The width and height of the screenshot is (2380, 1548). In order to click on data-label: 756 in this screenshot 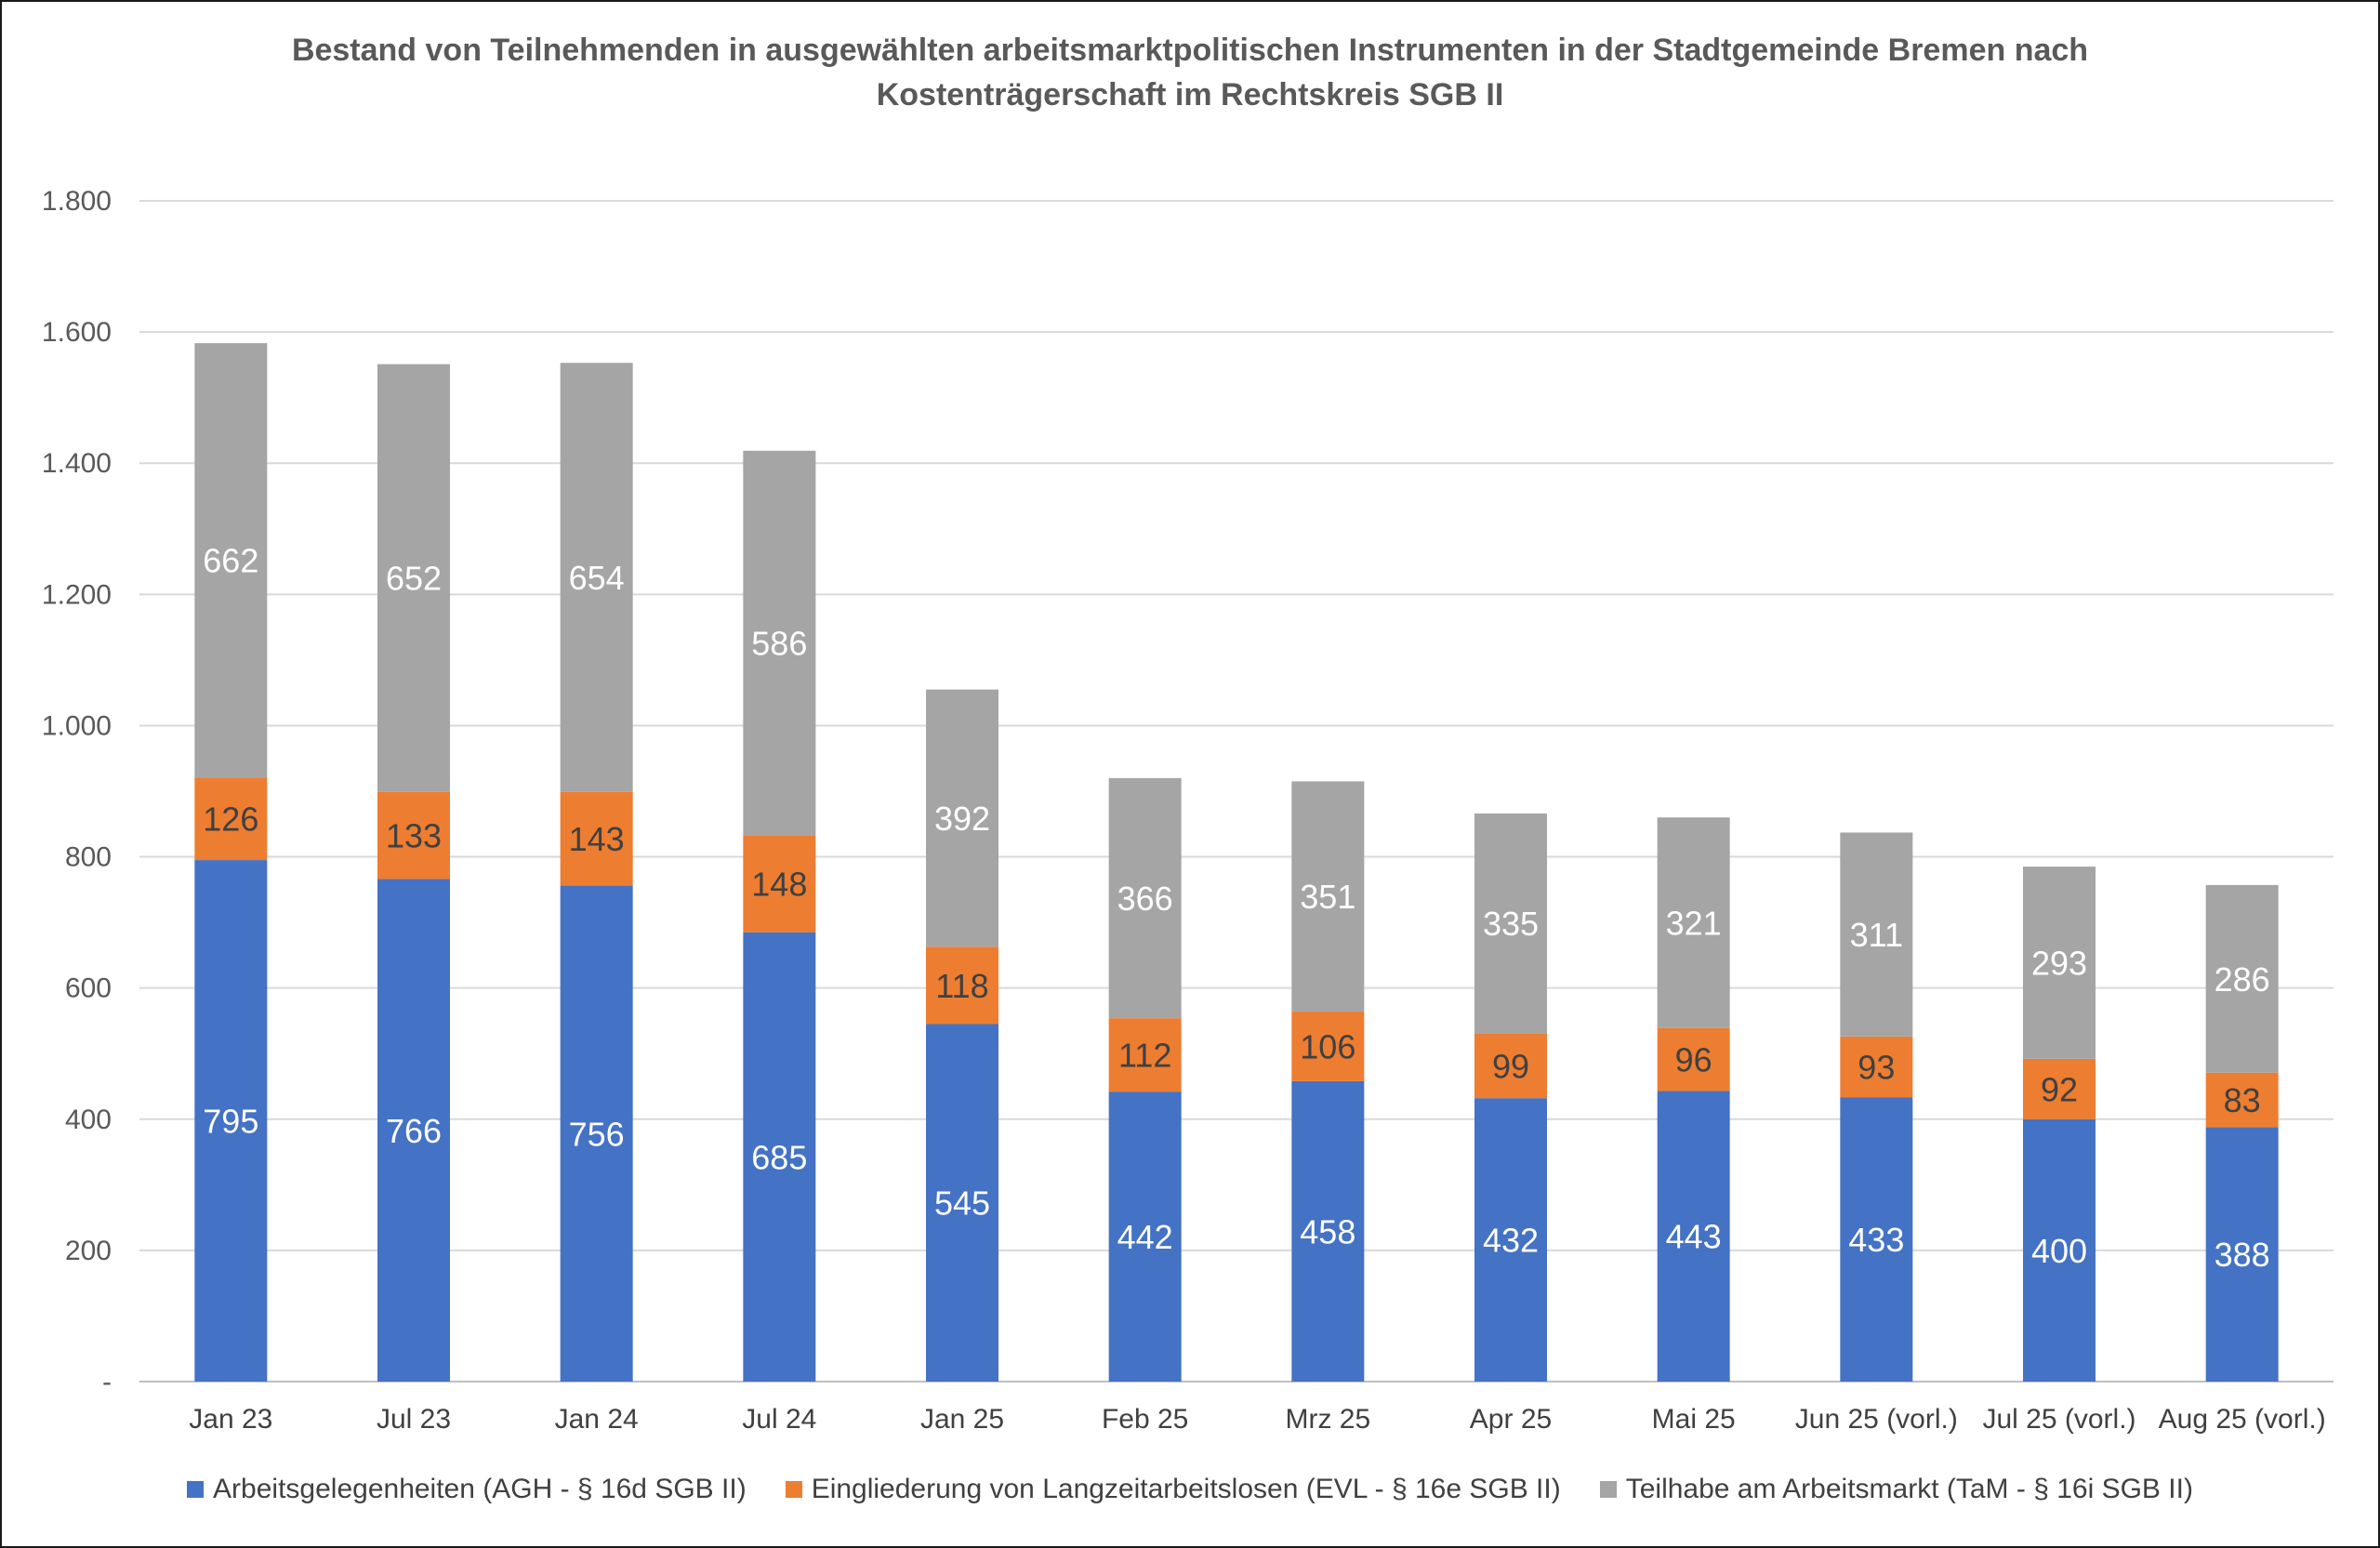, I will do `click(597, 1134)`.